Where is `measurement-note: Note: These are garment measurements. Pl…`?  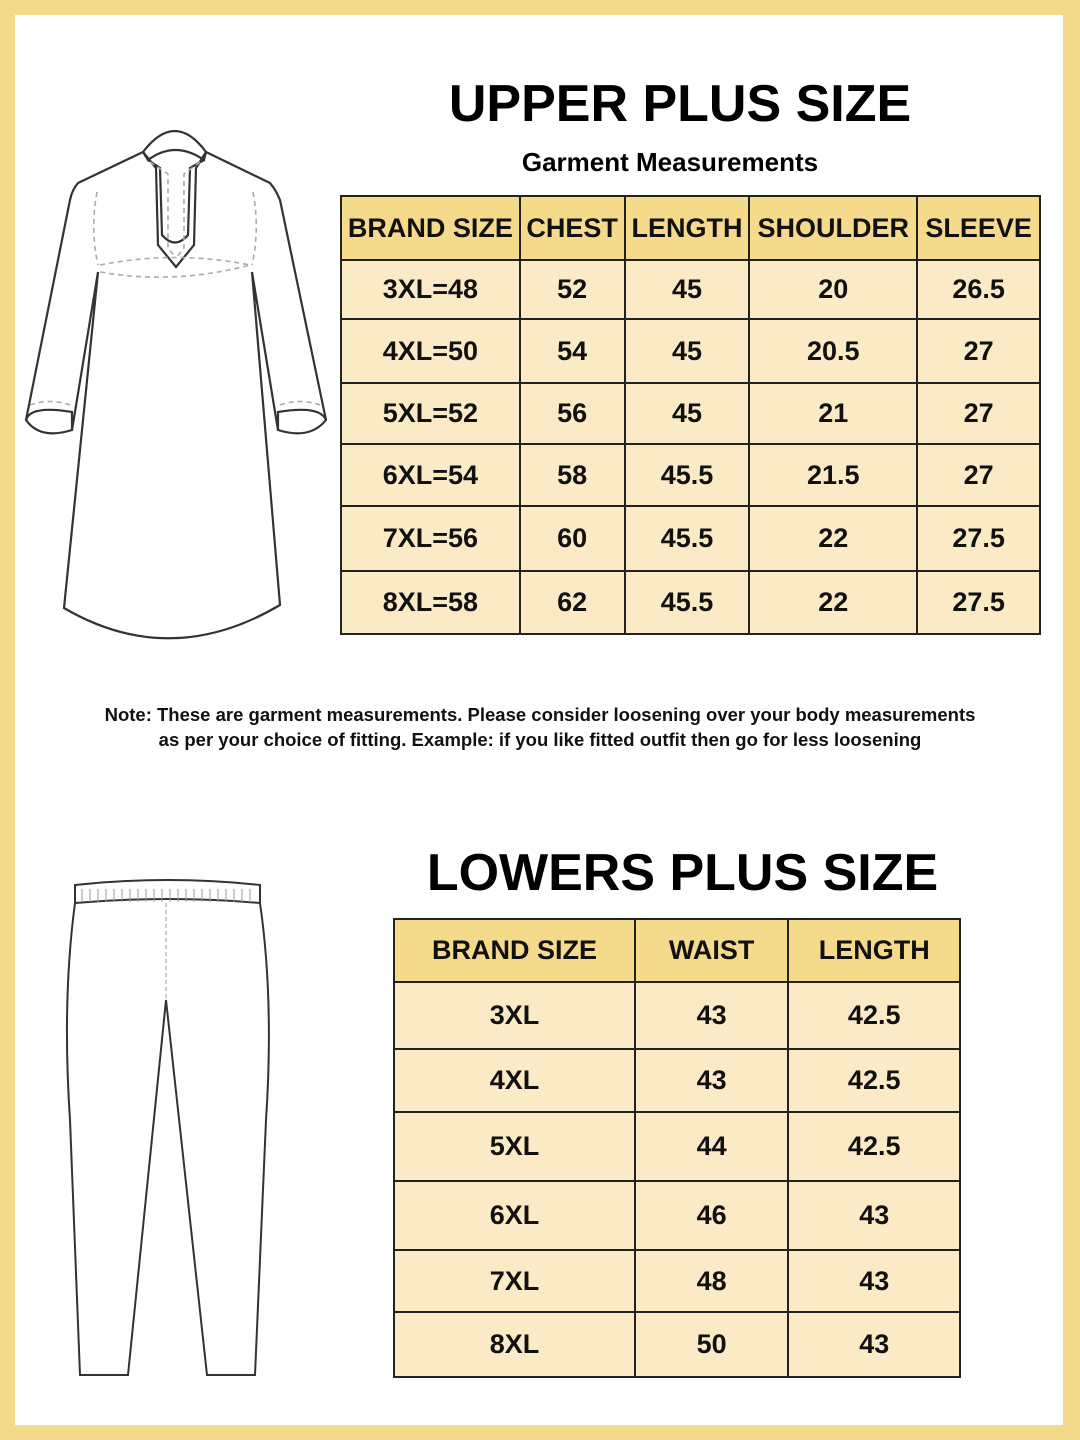
measurement-note: Note: These are garment measurements. Pl… is located at coordinates (540, 727).